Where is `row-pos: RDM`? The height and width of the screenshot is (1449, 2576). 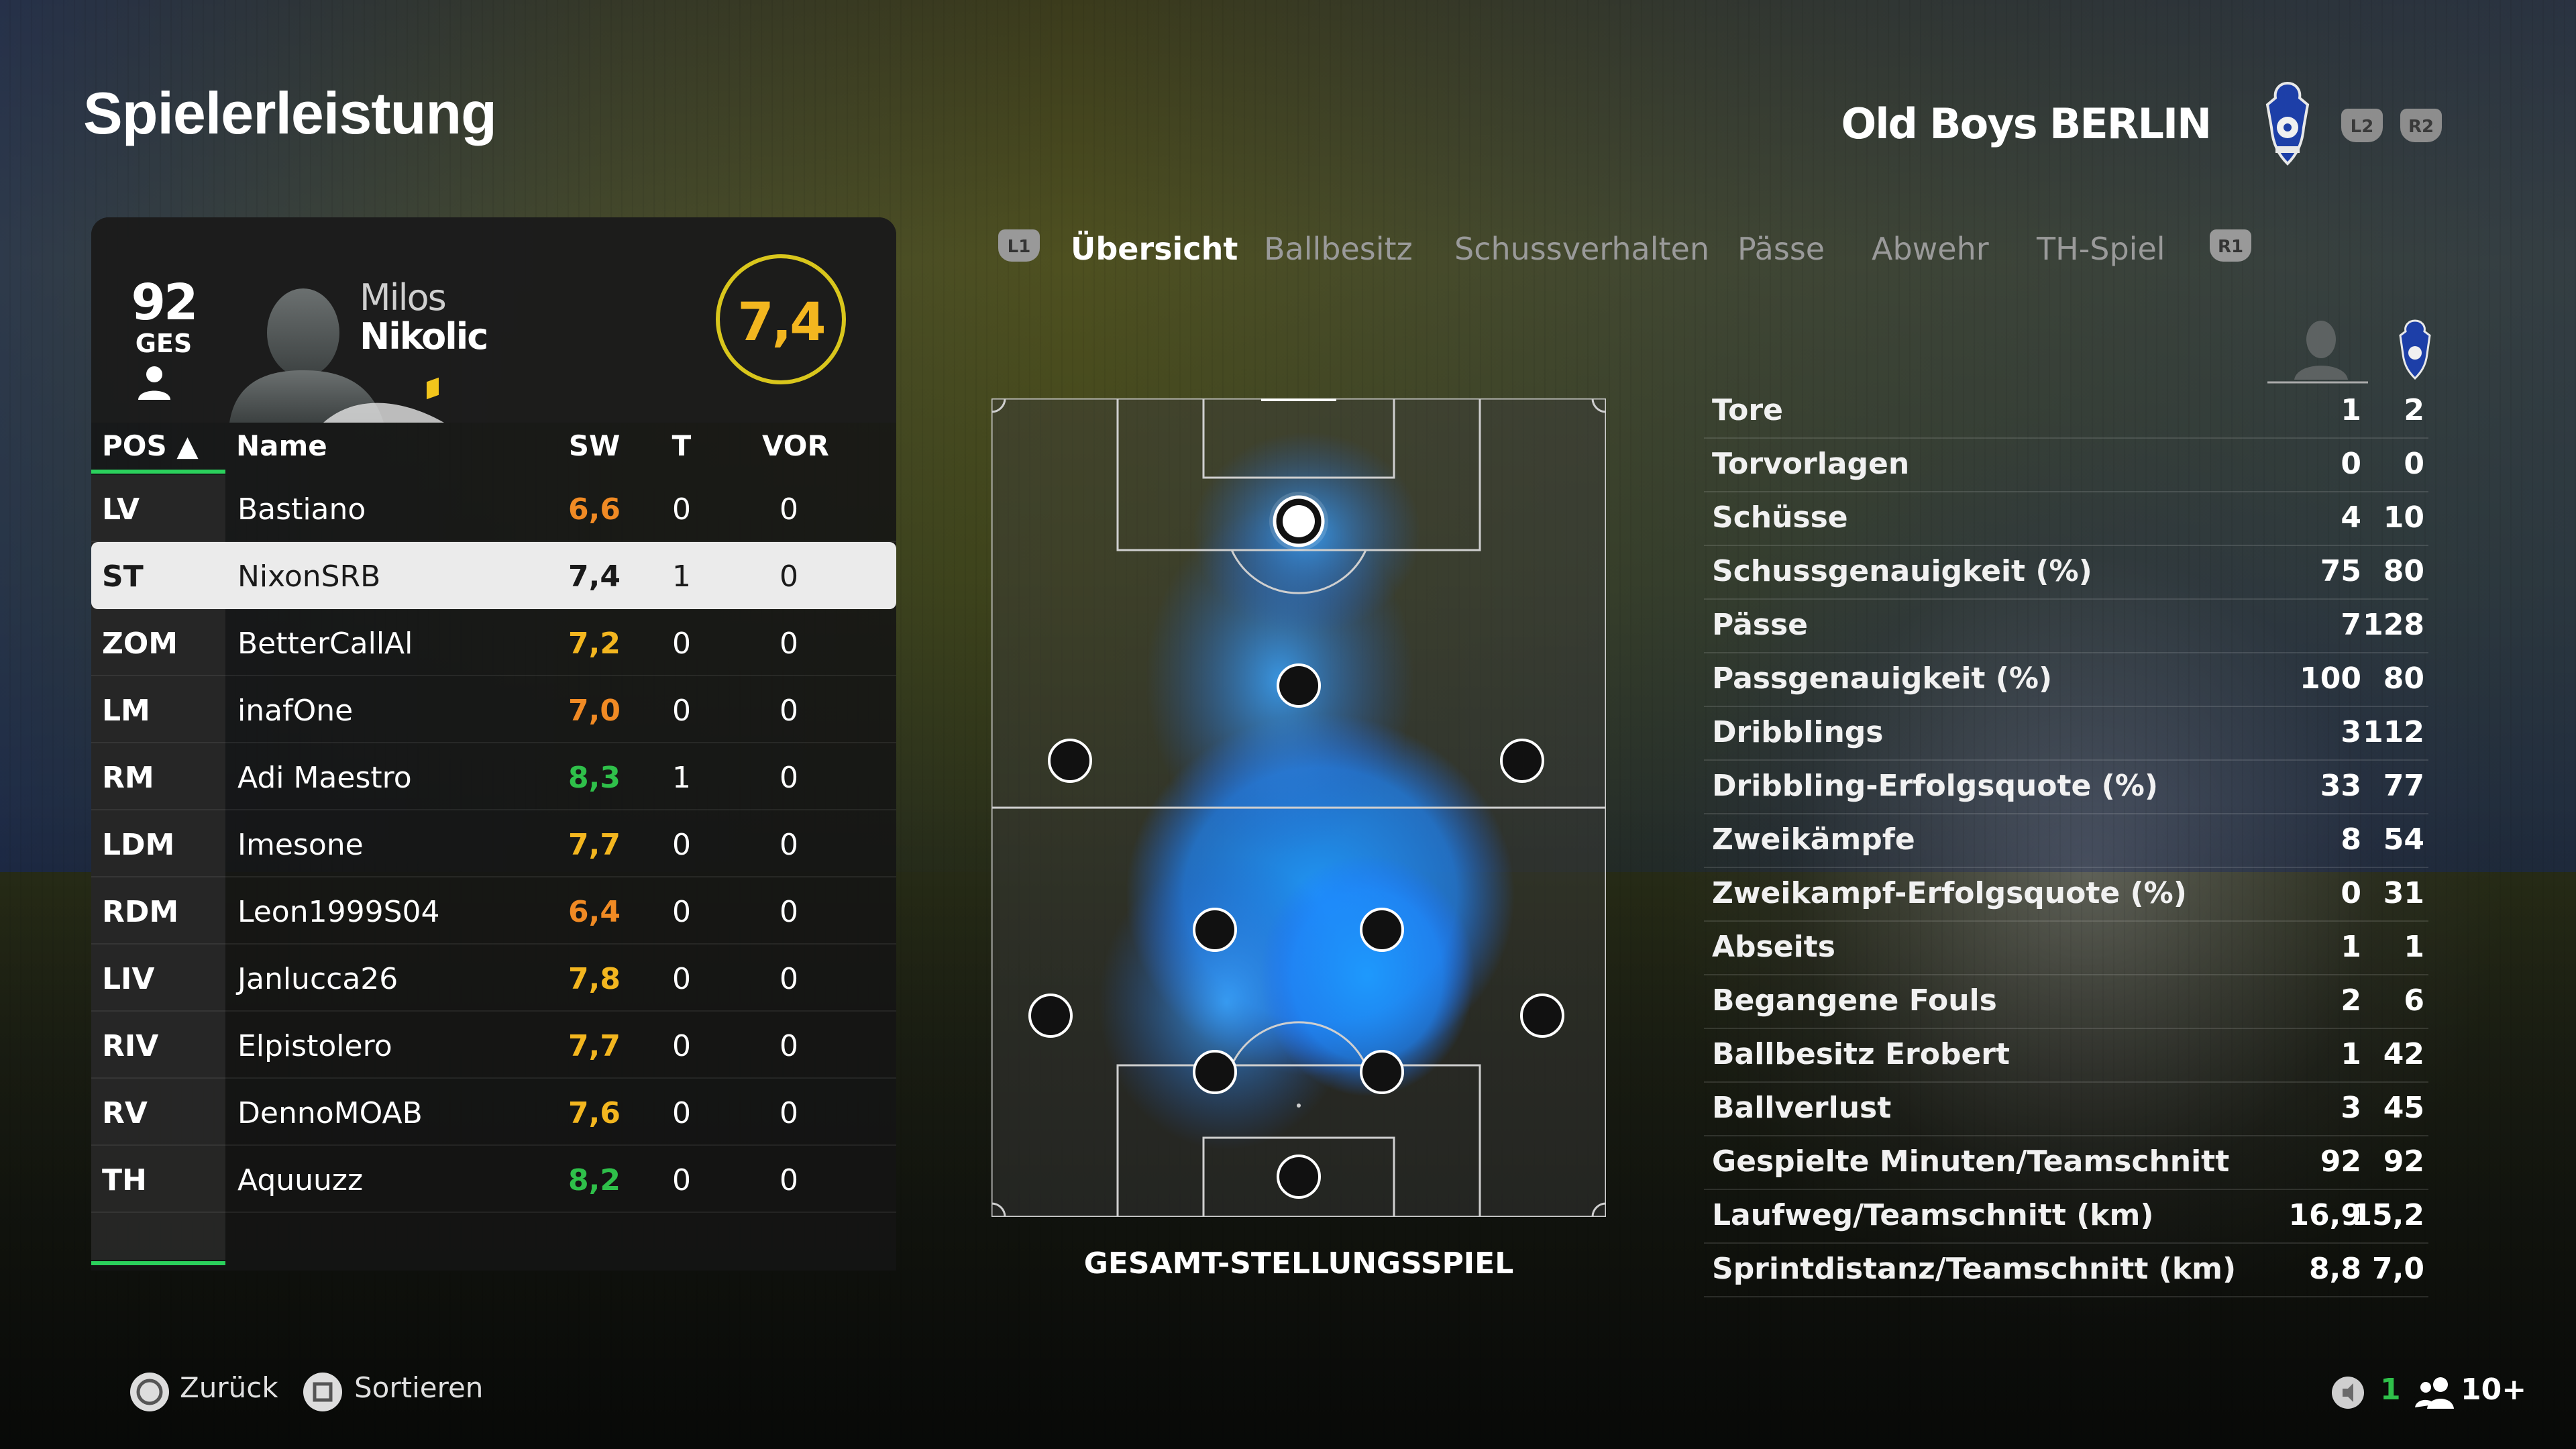
row-pos: RDM is located at coordinates (140, 912).